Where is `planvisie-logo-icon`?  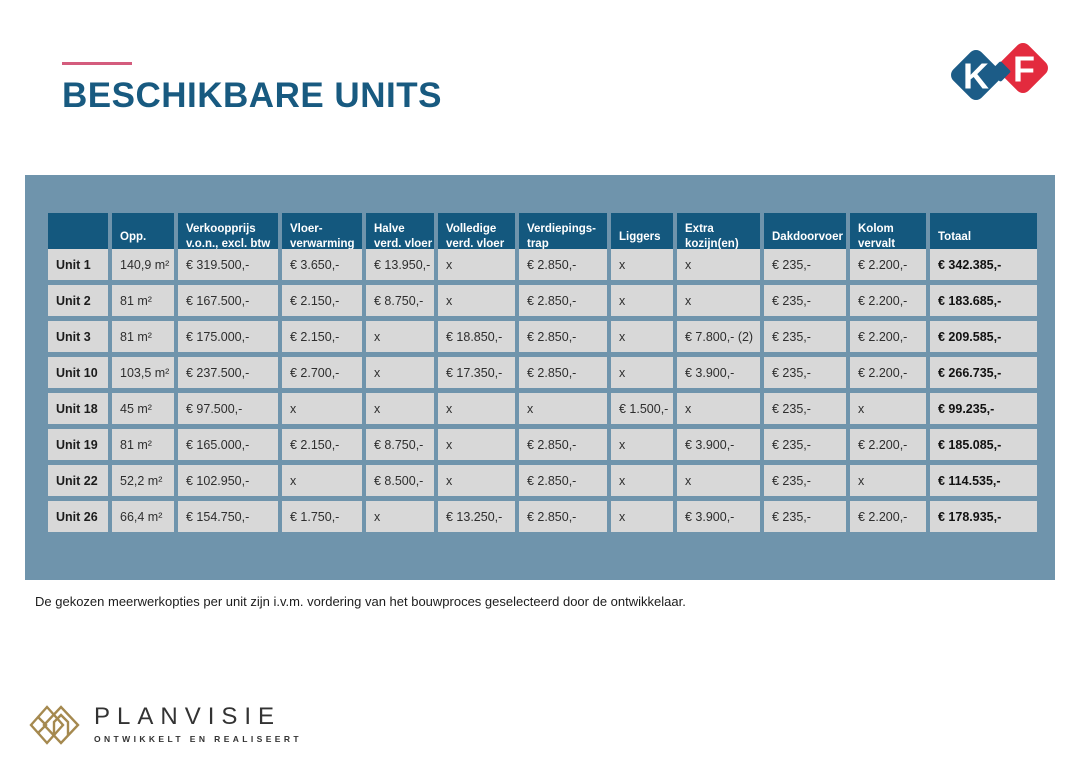
planvisie-logo-icon is located at coordinates (54, 725).